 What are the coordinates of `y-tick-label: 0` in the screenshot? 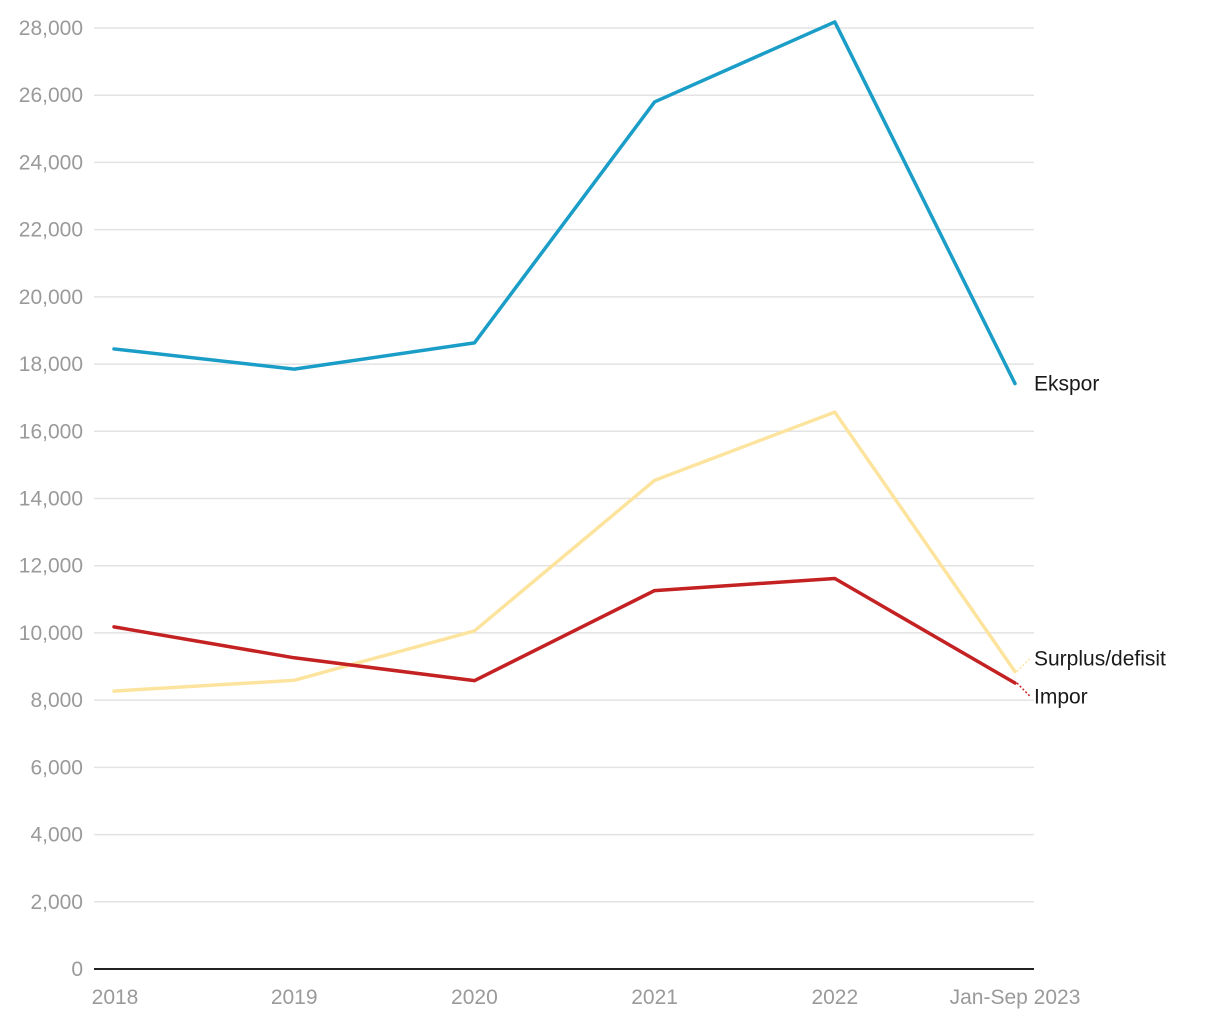 It's located at (77, 969).